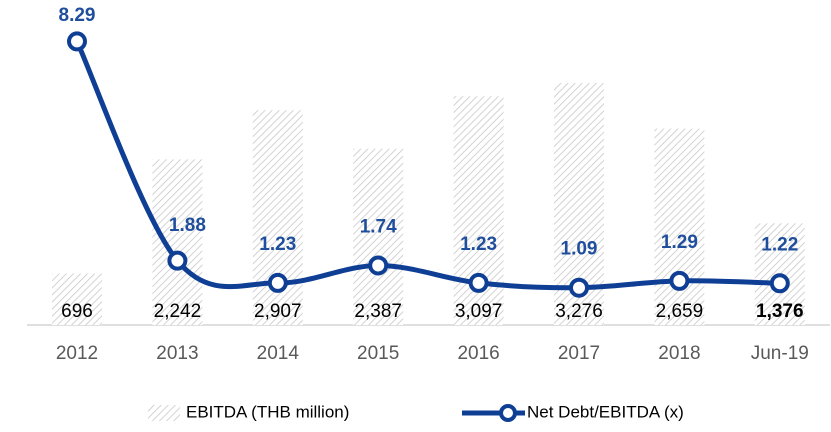 The height and width of the screenshot is (432, 831). Describe the element at coordinates (780, 311) in the screenshot. I see `bar-value-label: 1,376` at that location.